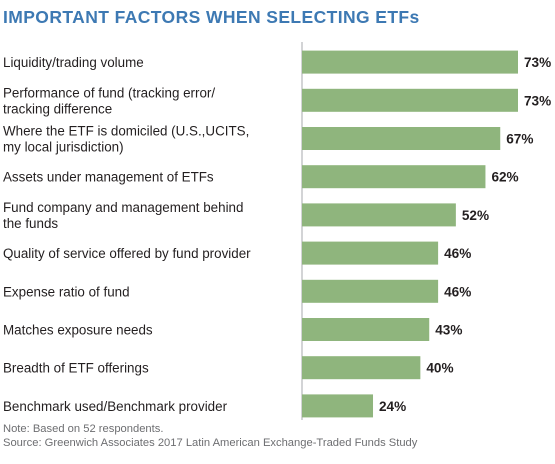 The width and height of the screenshot is (555, 464). What do you see at coordinates (519, 139) in the screenshot?
I see `bar-value-label: 67%` at bounding box center [519, 139].